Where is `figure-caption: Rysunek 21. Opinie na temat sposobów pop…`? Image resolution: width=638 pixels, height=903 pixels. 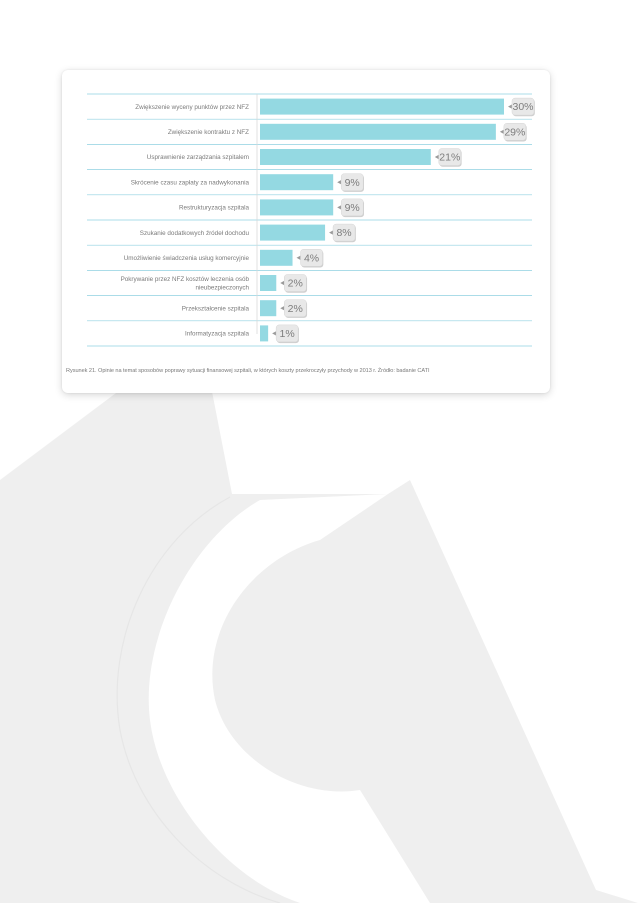 figure-caption: Rysunek 21. Opinie na temat sposobów pop… is located at coordinates (248, 371).